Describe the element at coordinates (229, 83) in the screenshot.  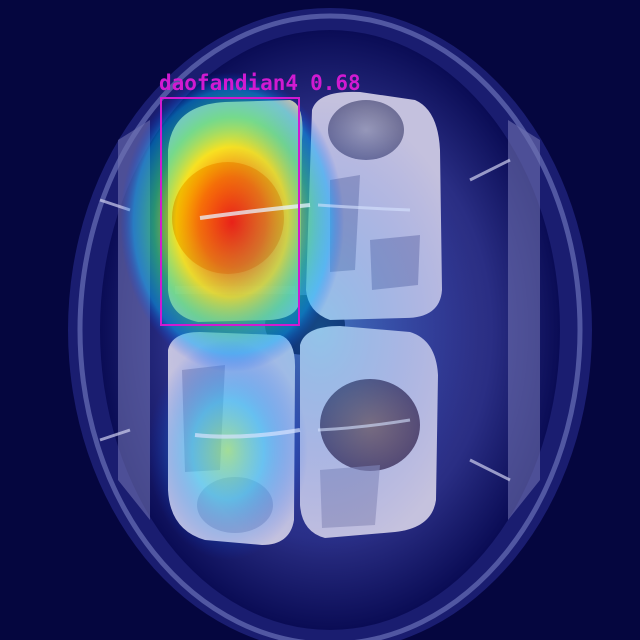
I see `detection-class-name: daofandian4` at that location.